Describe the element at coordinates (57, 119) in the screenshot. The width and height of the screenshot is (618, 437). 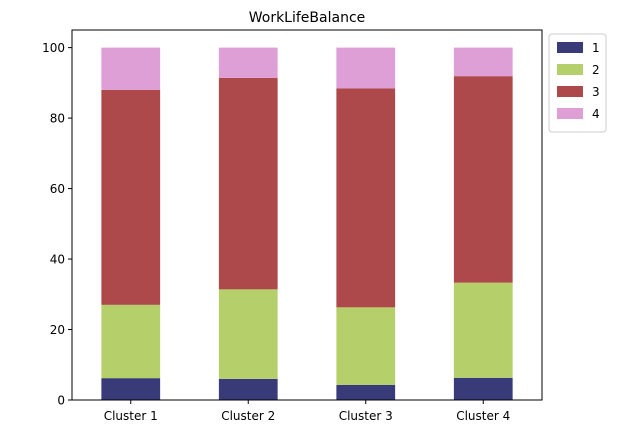
I see `y-tick-label: 80` at that location.